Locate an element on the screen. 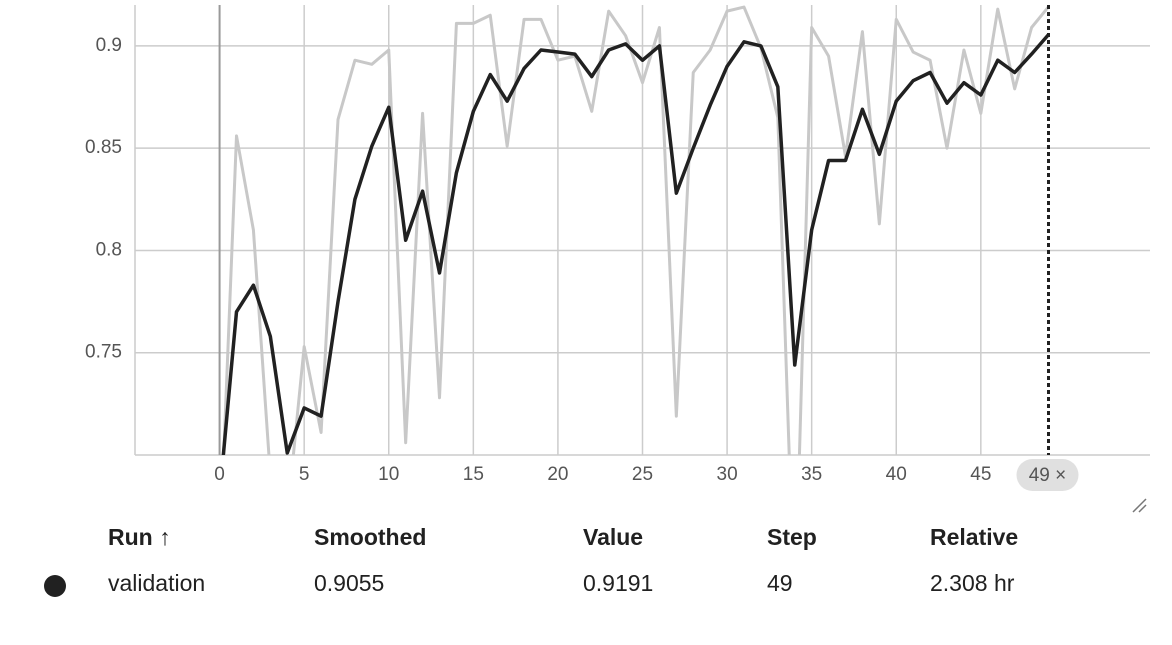 The image size is (1172, 645). x-tick-label: 5 is located at coordinates (304, 474).